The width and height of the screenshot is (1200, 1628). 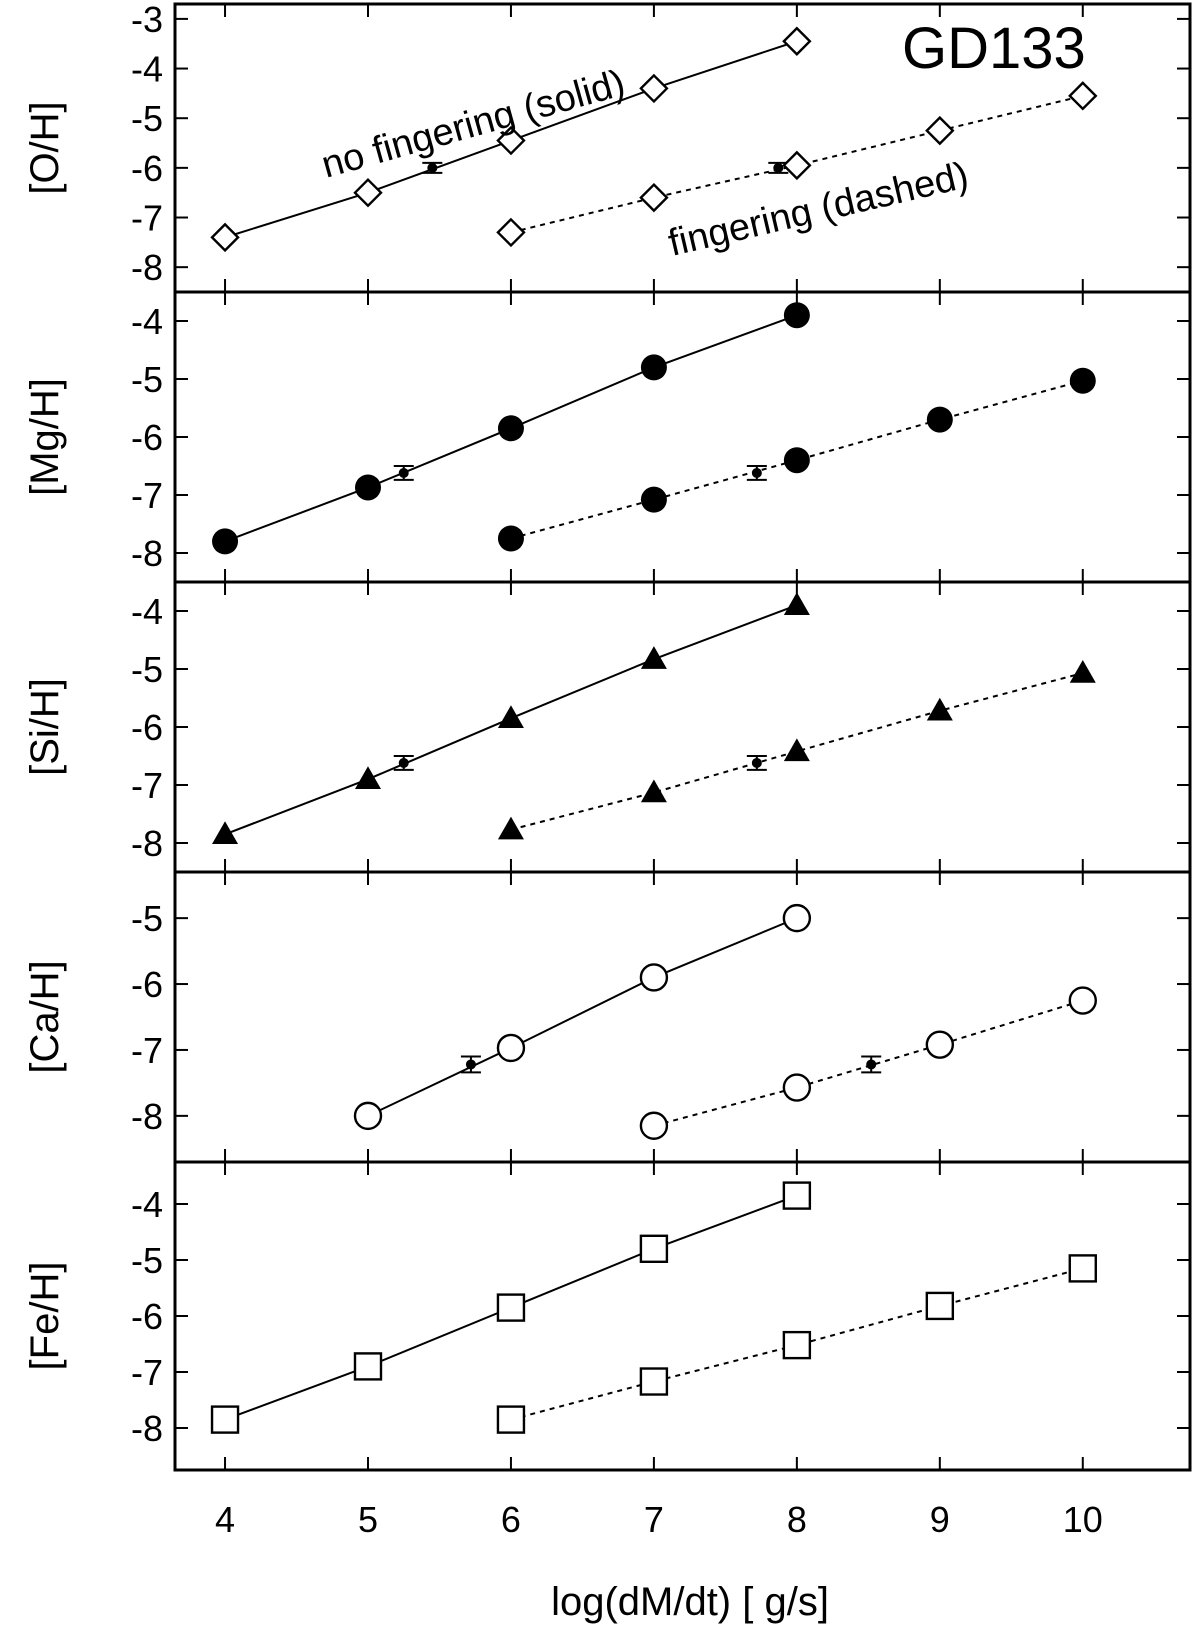 What do you see at coordinates (511, 1519) in the screenshot?
I see `x-tick-label: 6` at bounding box center [511, 1519].